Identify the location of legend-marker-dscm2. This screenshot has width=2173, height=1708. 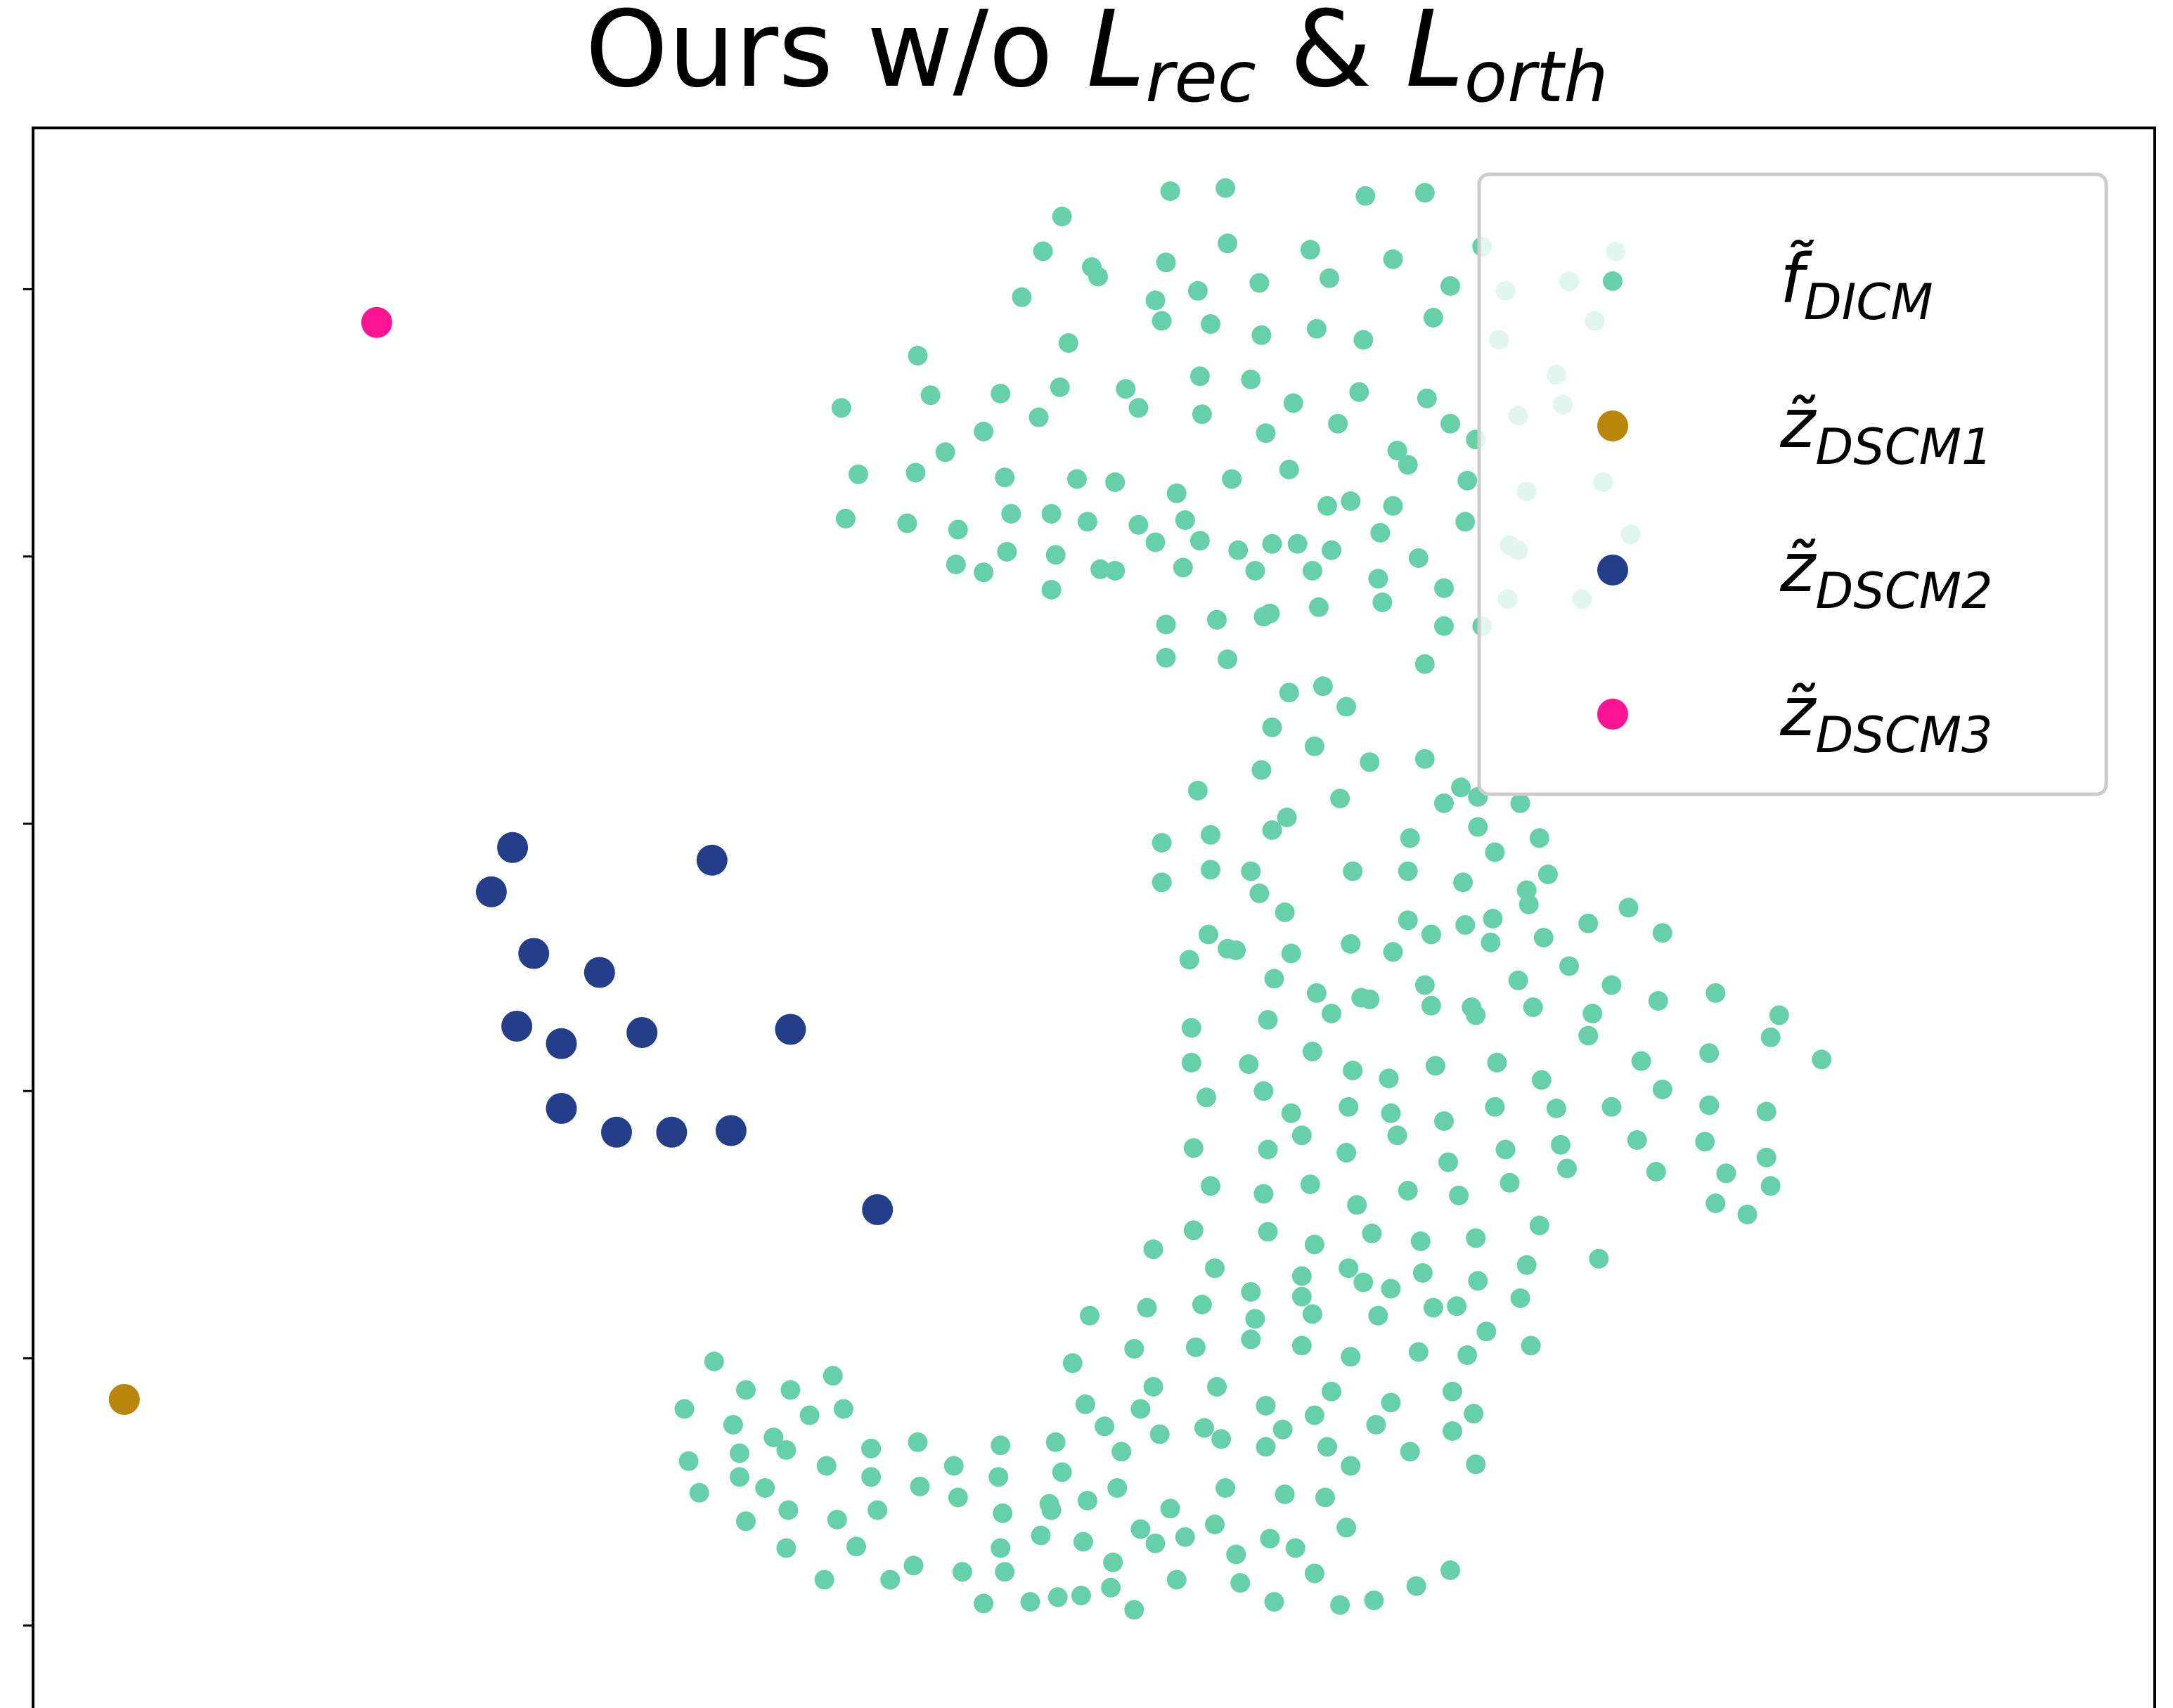
(1612, 570).